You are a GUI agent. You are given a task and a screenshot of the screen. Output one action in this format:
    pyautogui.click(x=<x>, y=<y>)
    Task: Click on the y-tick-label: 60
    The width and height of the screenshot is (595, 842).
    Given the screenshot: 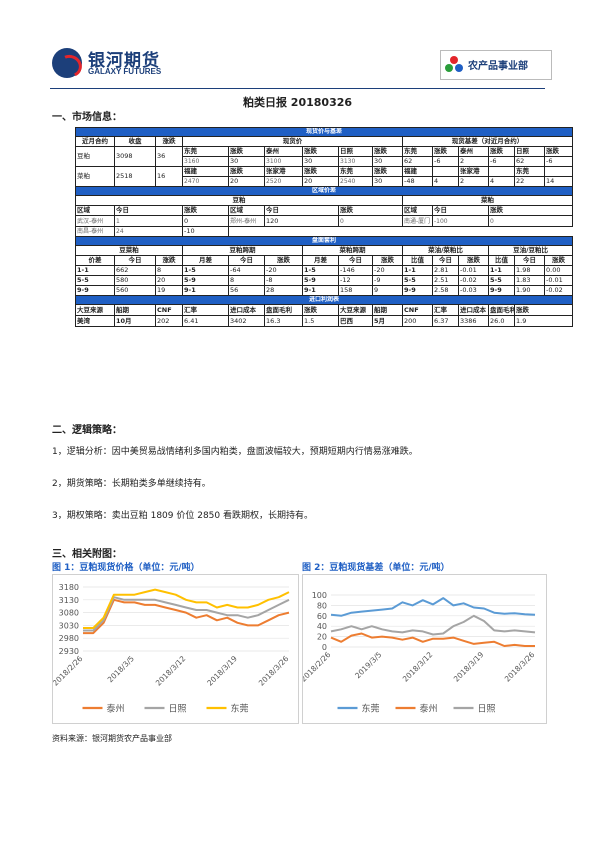 What is the action you would take?
    pyautogui.click(x=322, y=616)
    